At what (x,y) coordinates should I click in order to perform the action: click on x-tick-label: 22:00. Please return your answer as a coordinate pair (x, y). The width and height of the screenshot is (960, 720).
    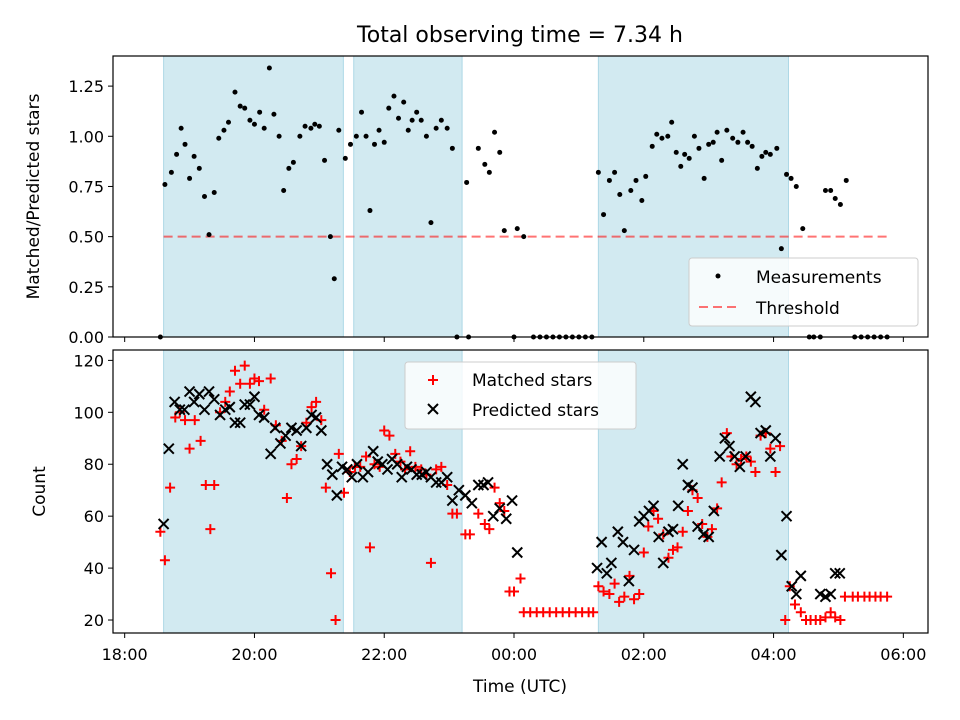
    Looking at the image, I should click on (384, 654).